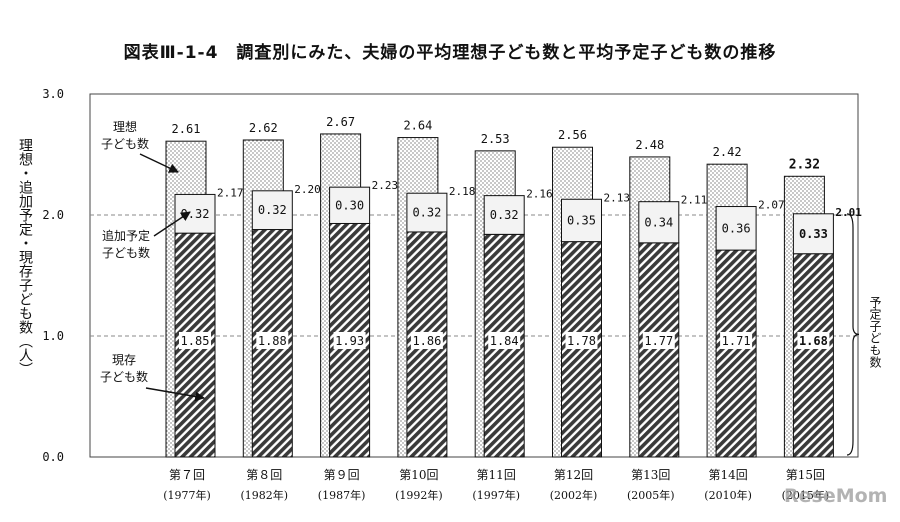 The width and height of the screenshot is (900, 522). Describe the element at coordinates (307, 189) in the screenshot. I see `planned-total-label: 2.20` at that location.